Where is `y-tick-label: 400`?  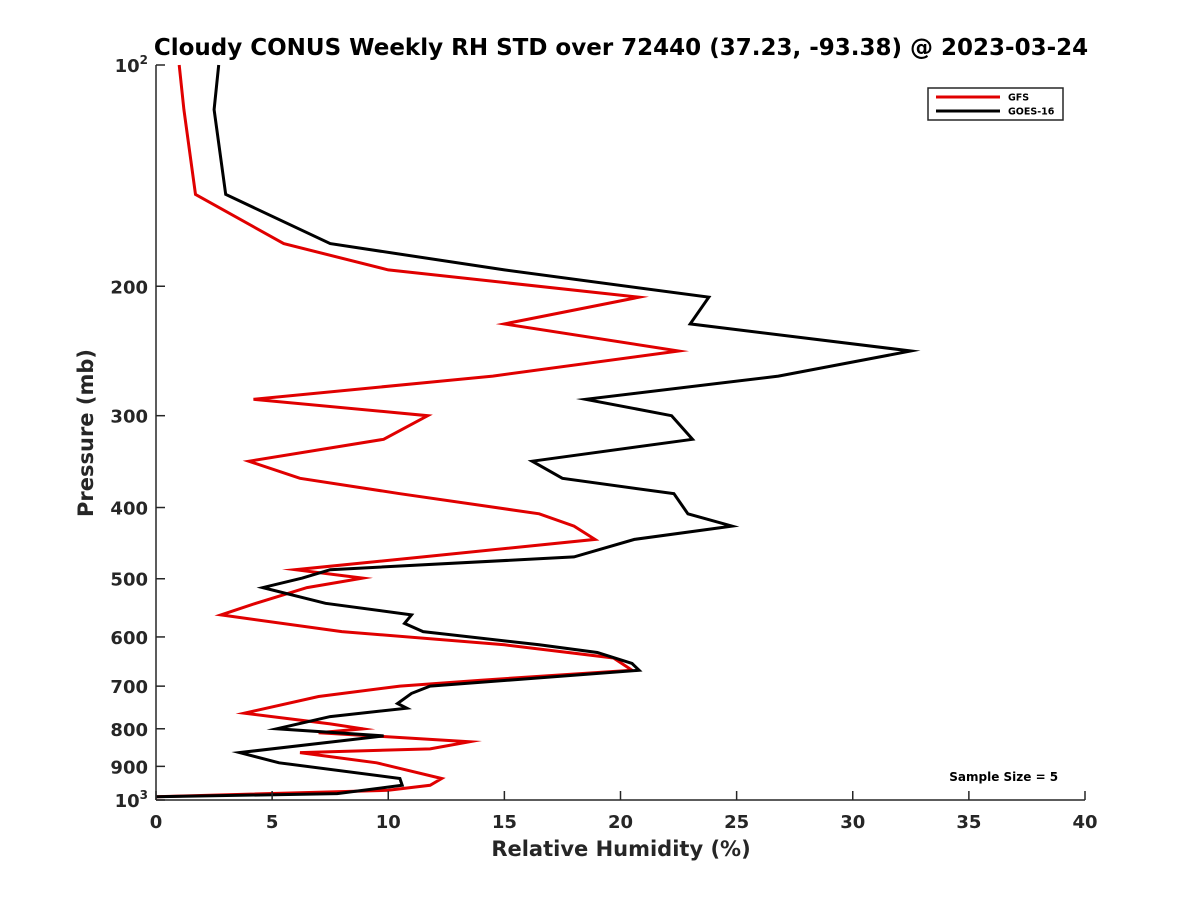
y-tick-label: 400 is located at coordinates (129, 509).